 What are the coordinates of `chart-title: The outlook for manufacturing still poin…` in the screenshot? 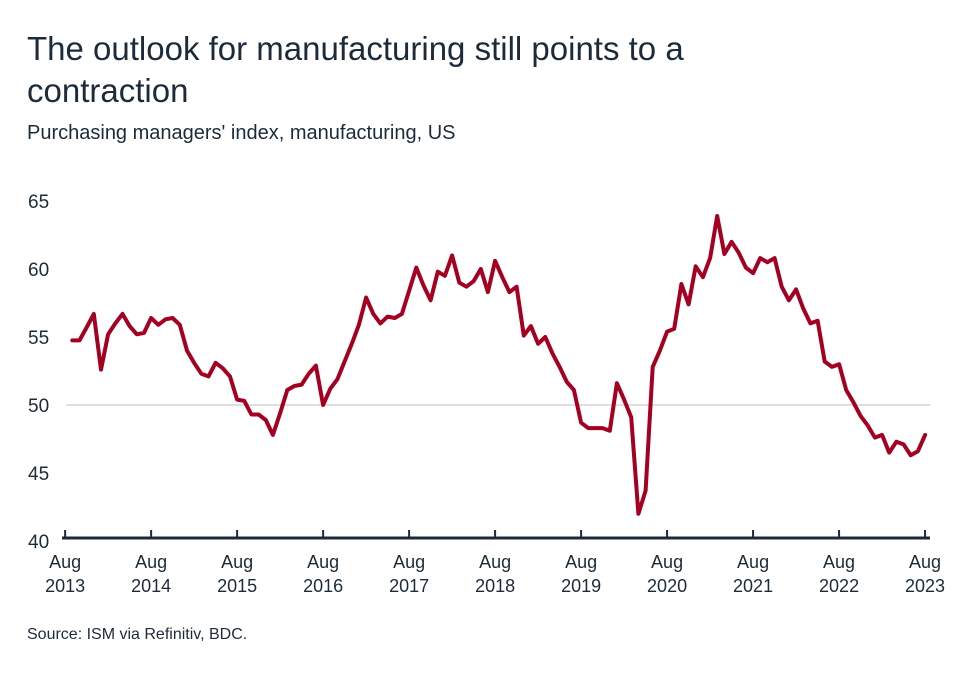 It's located at (355, 69).